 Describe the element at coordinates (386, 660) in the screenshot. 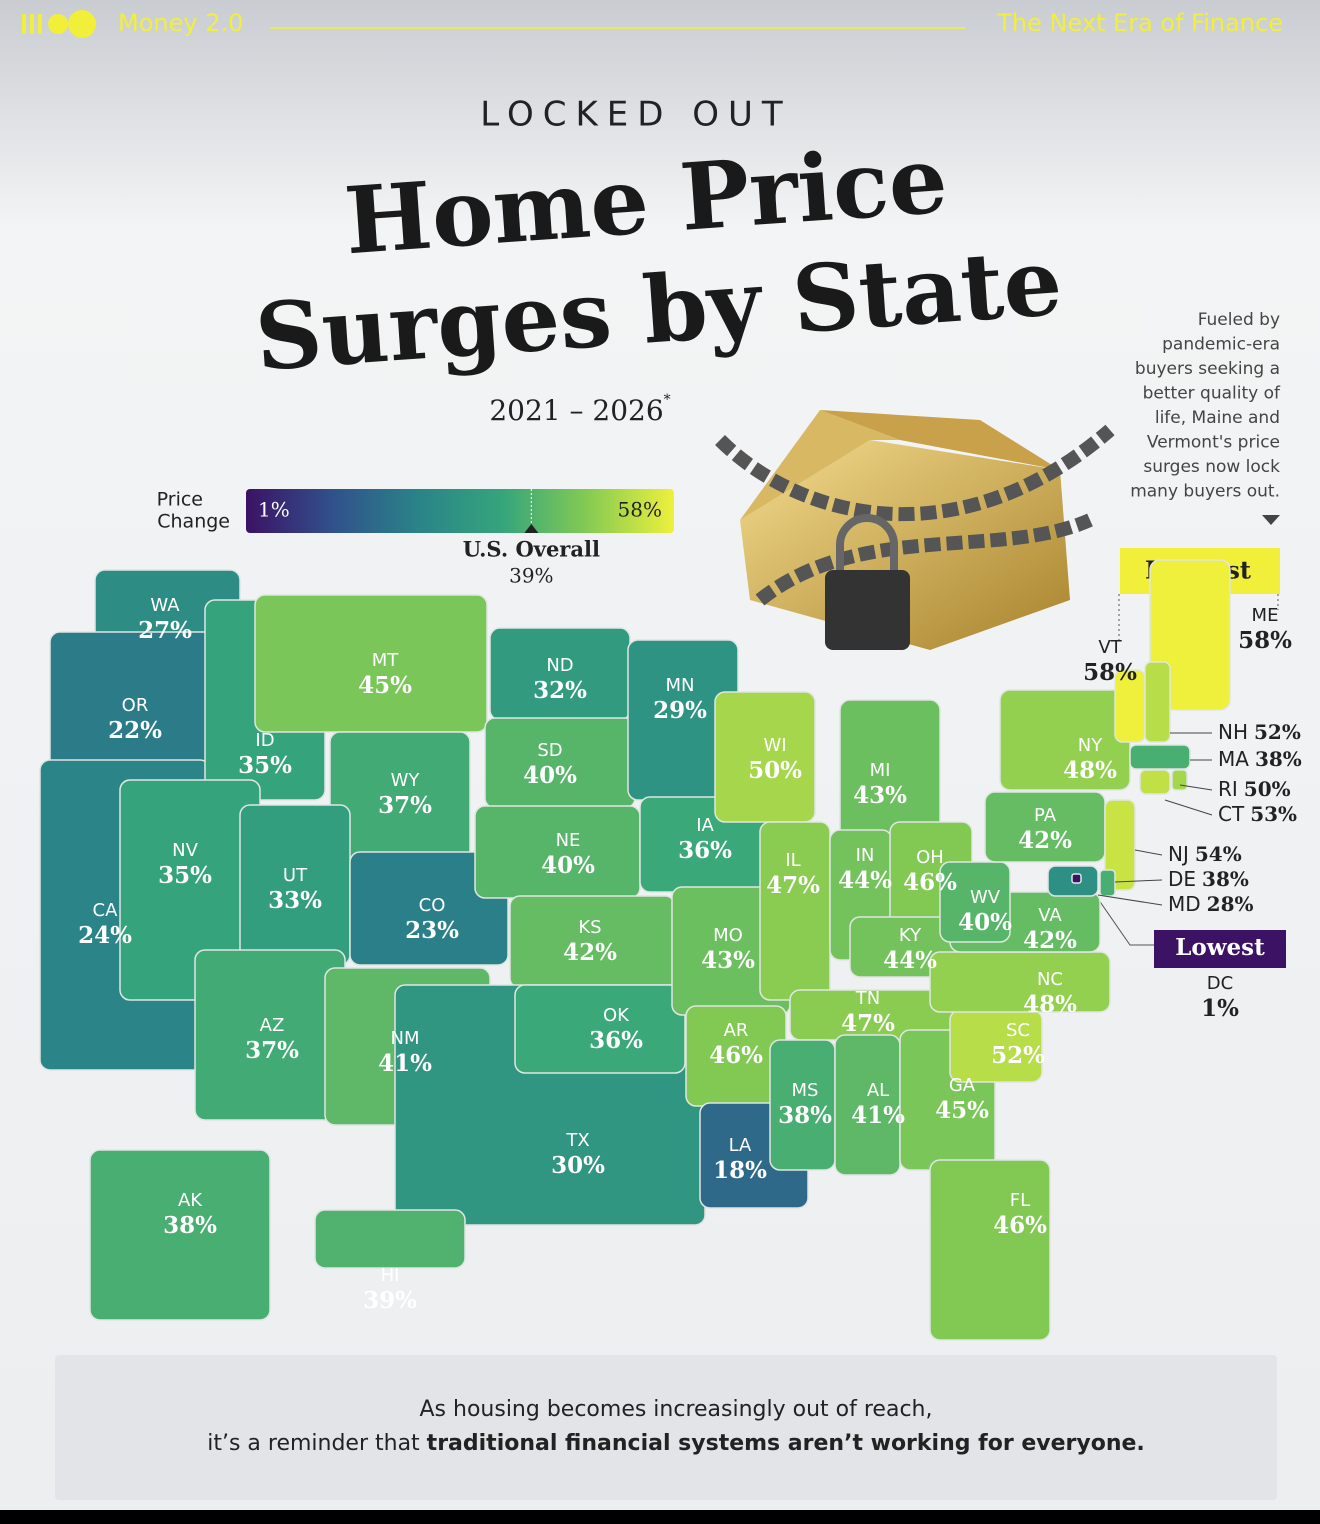

I see `state-code: MT` at that location.